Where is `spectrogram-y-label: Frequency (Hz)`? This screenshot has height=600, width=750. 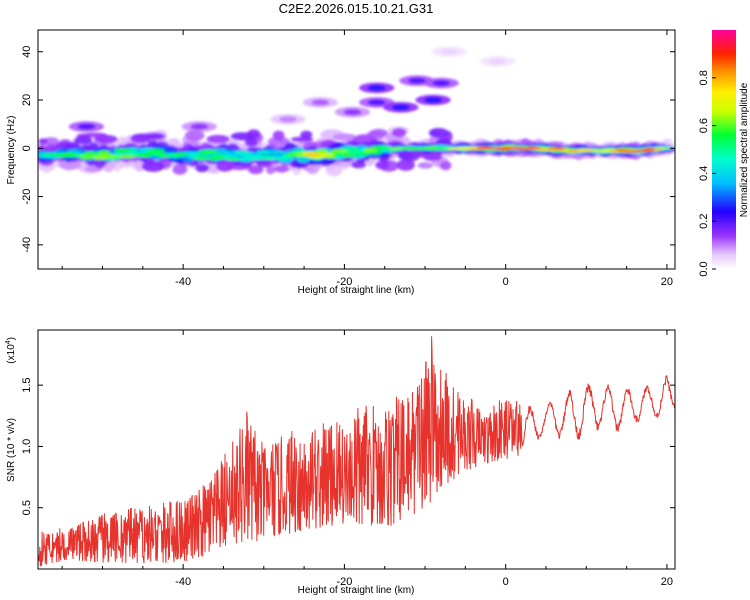 spectrogram-y-label: Frequency (Hz) is located at coordinates (11, 150).